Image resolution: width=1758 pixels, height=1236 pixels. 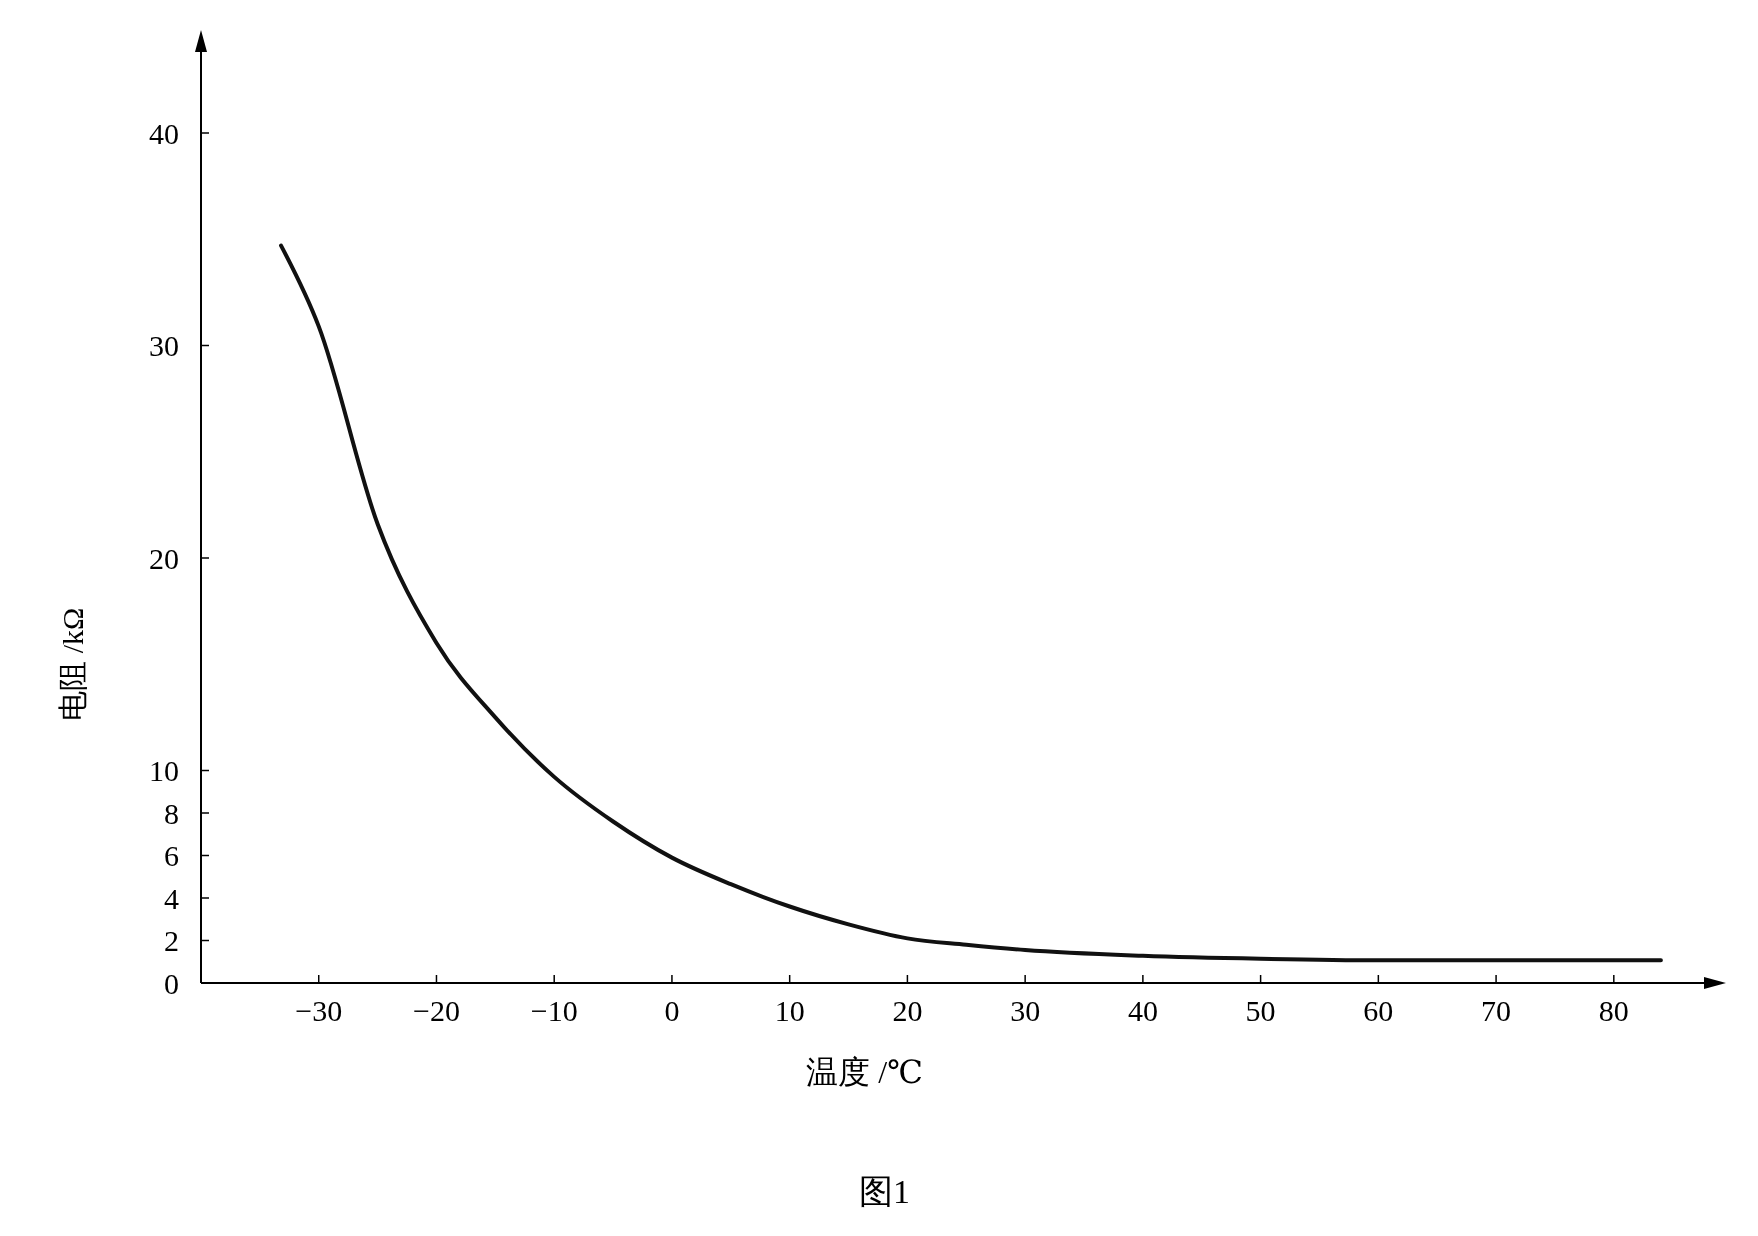 What do you see at coordinates (1496, 1010) in the screenshot?
I see `x-tick-label: 70` at bounding box center [1496, 1010].